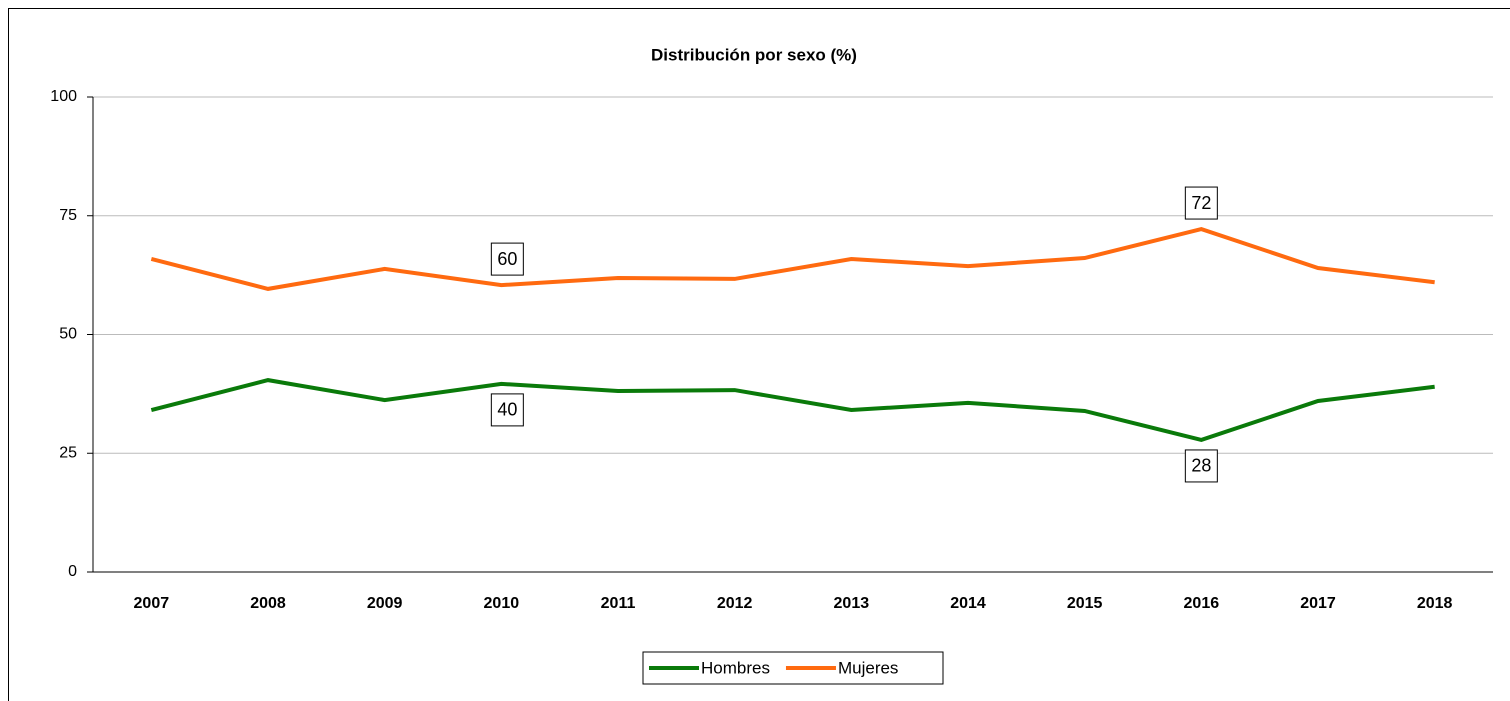  I want to click on legend-label: Hombres, so click(735, 667).